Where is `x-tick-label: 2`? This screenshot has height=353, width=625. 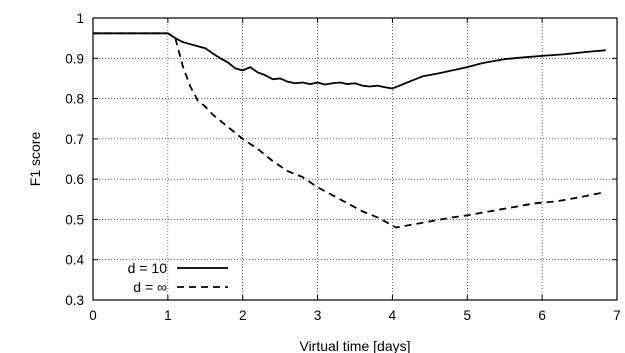
x-tick-label: 2 is located at coordinates (243, 315).